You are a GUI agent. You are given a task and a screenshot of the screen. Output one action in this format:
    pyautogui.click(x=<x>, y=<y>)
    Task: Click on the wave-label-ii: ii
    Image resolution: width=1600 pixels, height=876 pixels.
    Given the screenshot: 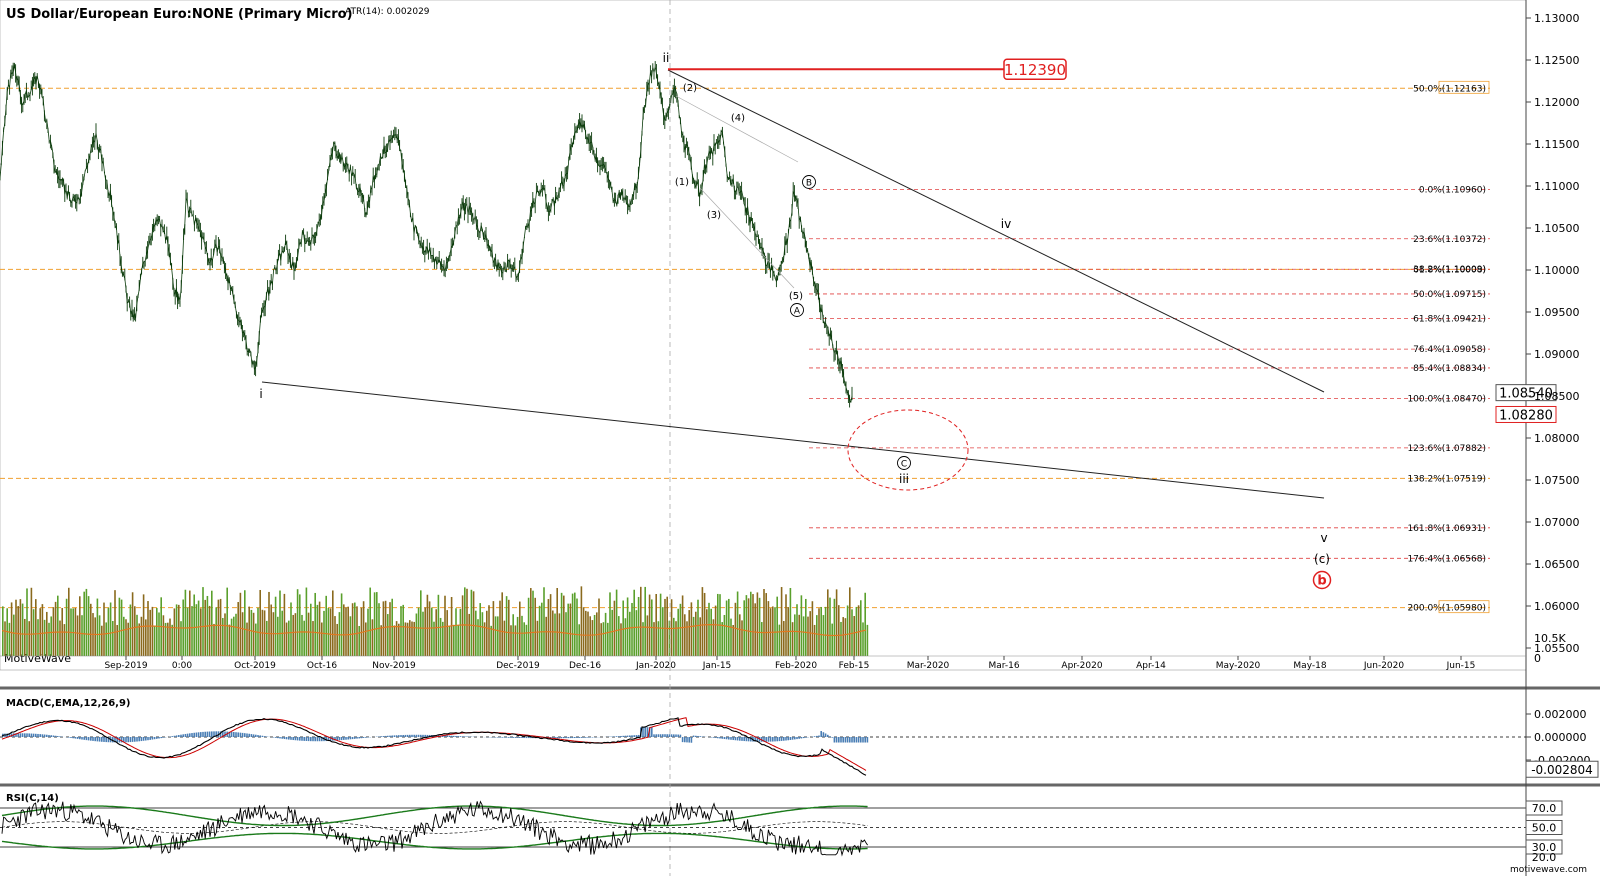 What is the action you would take?
    pyautogui.click(x=666, y=58)
    